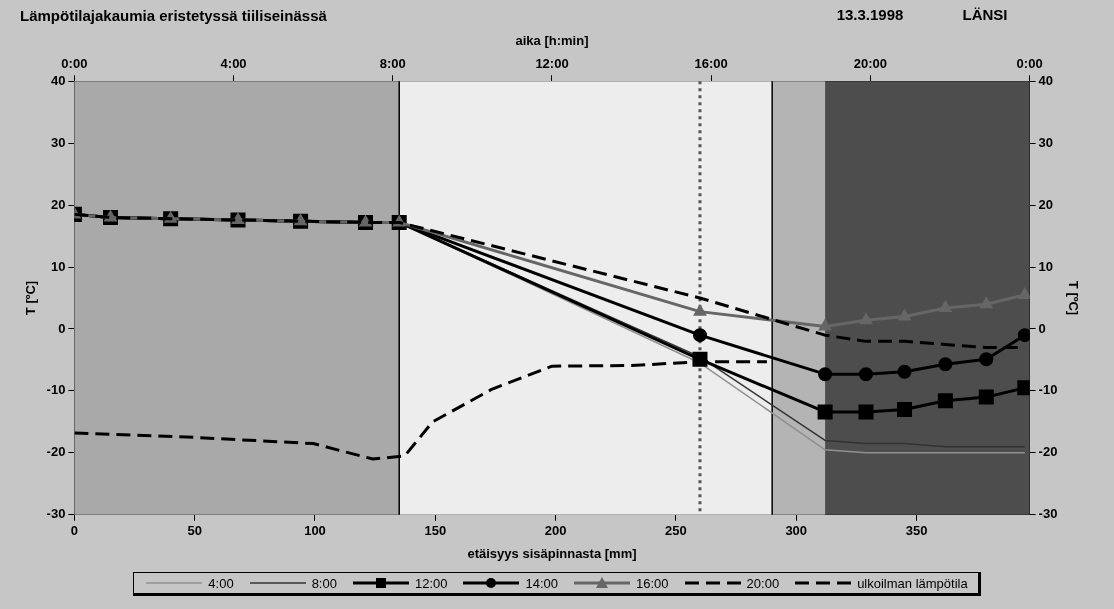 The image size is (1114, 609). I want to click on x2-tick-label: 4:00, so click(233, 63).